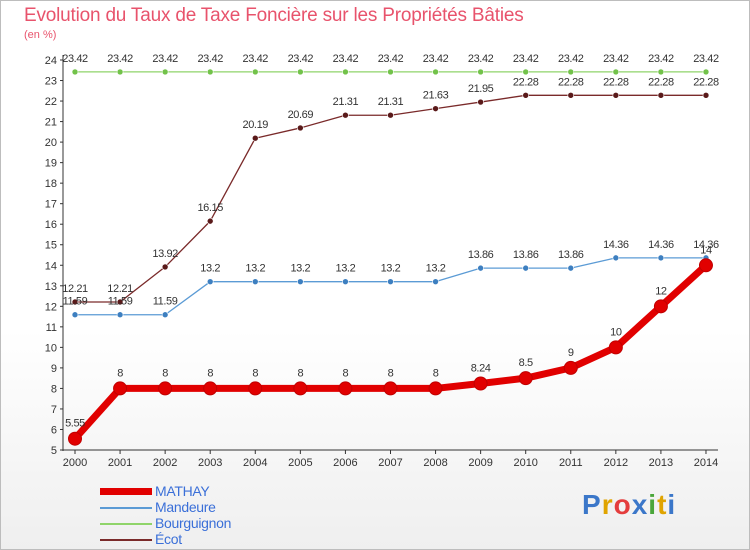  I want to click on data-label-cot: 13.92, so click(165, 254).